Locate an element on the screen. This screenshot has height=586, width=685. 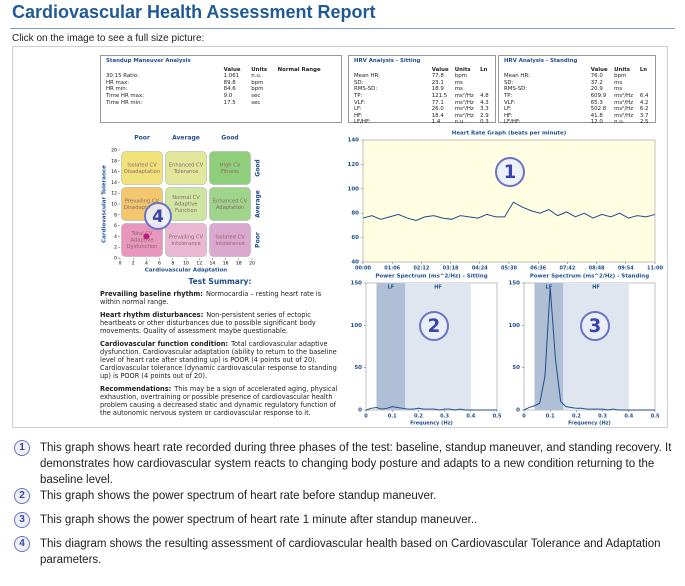
x-tick-label: 18 is located at coordinates (239, 264).